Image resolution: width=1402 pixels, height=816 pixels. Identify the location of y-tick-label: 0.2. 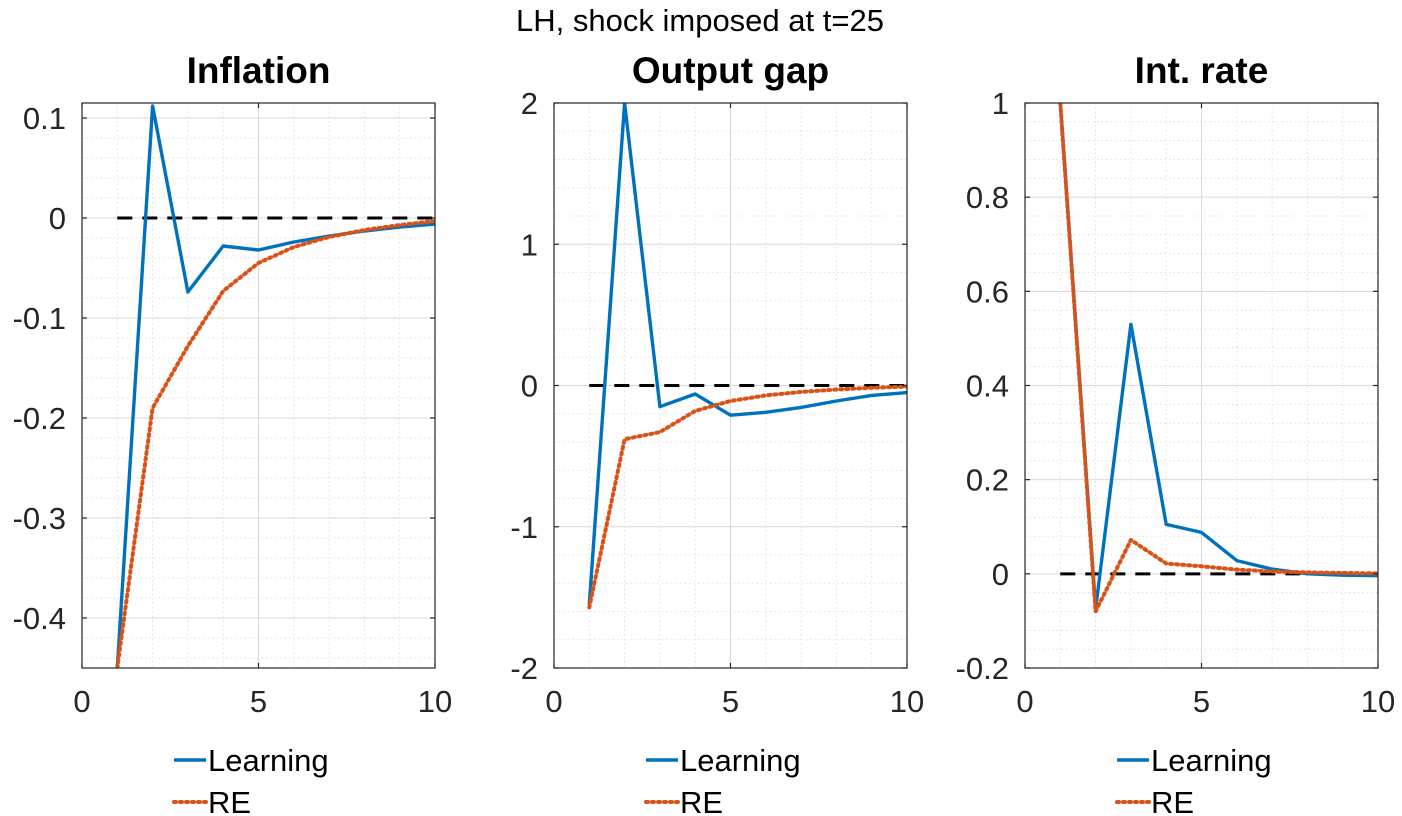
(987, 480).